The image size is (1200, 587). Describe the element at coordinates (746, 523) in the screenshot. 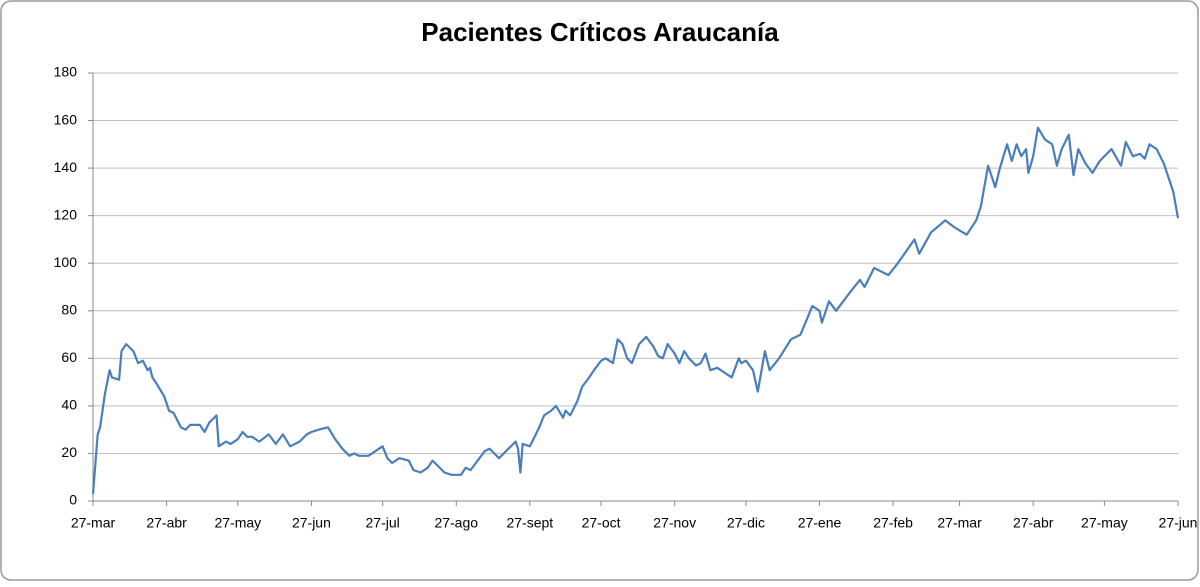

I see `x-tick-label: 27-dic` at that location.